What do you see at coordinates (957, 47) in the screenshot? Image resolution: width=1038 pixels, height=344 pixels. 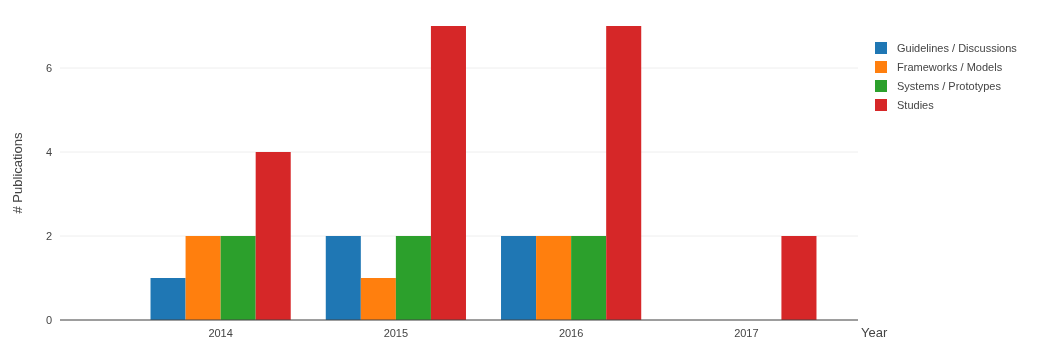 I see `legend-label: Guidelines / Discussions` at bounding box center [957, 47].